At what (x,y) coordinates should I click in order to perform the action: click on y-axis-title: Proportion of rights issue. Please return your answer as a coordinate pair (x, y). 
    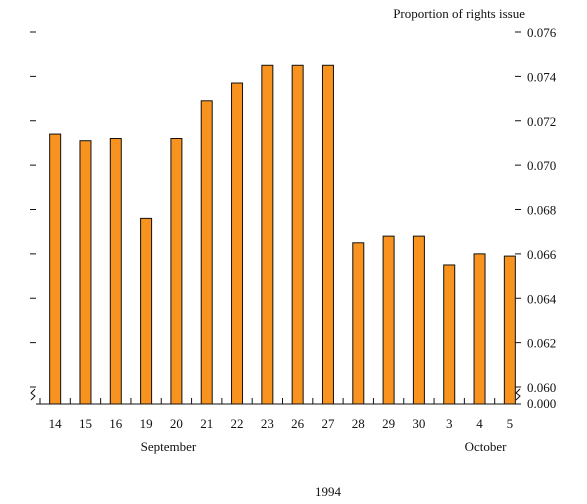
    Looking at the image, I should click on (459, 13).